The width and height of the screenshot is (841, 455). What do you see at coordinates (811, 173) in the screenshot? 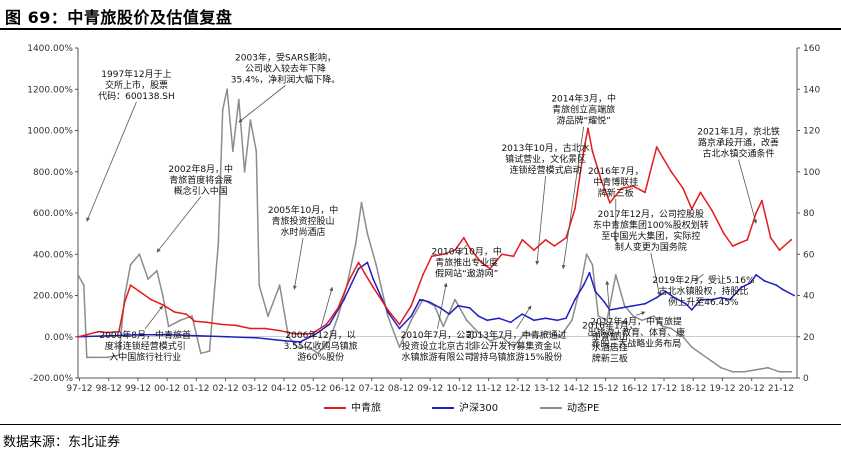
I see `y-right-tick-label: 100` at bounding box center [811, 173].